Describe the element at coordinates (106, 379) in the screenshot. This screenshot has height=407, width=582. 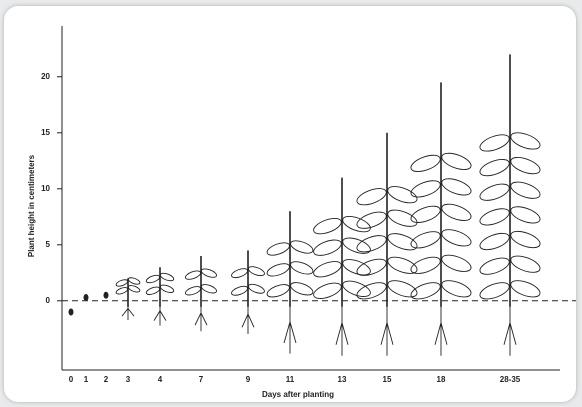
I see `x-tick-label: 2` at that location.